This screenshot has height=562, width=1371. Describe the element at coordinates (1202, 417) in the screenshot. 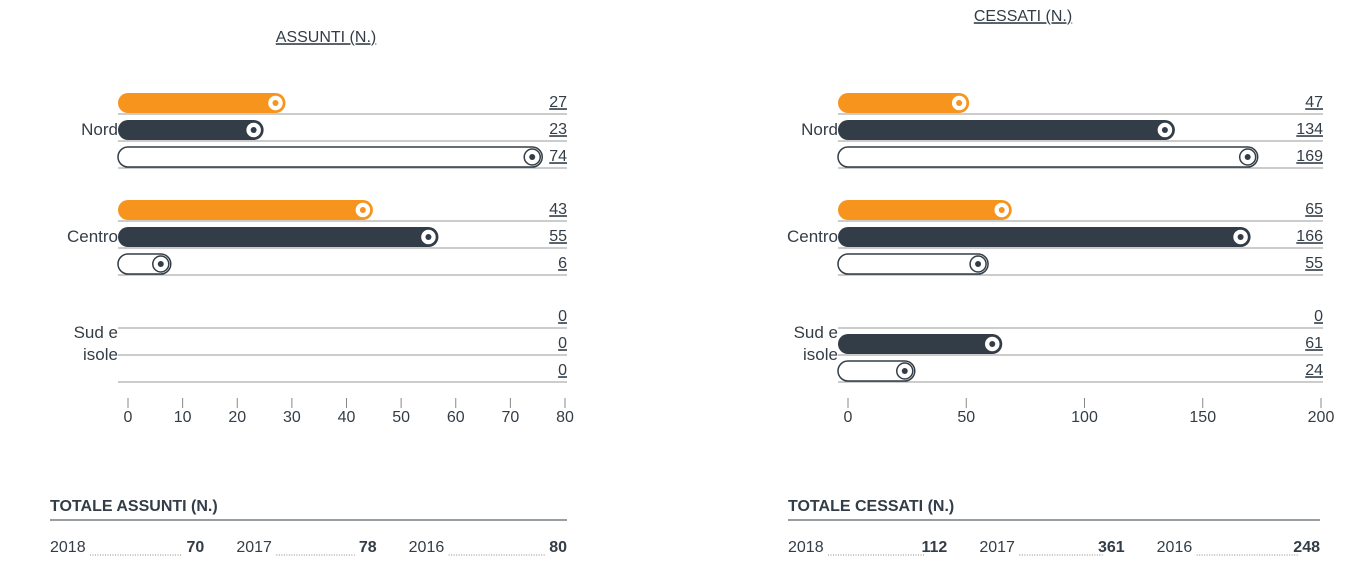

I see `x-tick-label: 150` at that location.